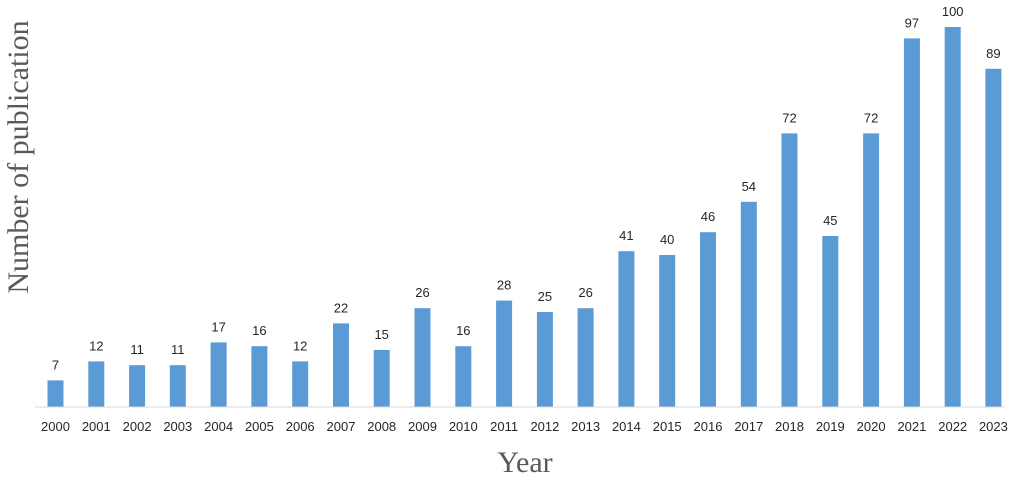 The width and height of the screenshot is (1013, 477). Describe the element at coordinates (504, 353) in the screenshot. I see `bar-2011` at that location.